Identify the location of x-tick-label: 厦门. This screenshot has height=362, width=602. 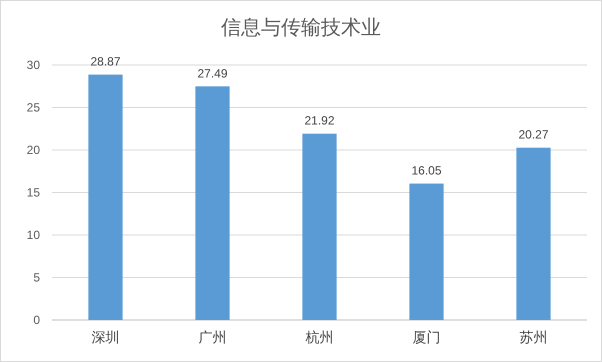
(426, 337).